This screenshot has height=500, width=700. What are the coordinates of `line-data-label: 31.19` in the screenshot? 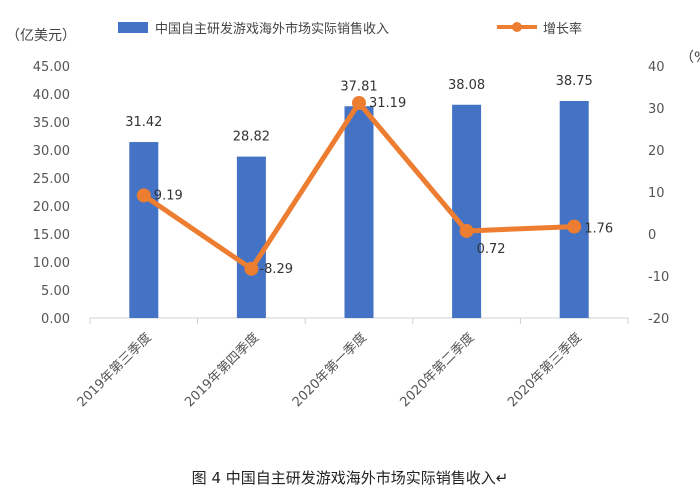 It's located at (387, 103).